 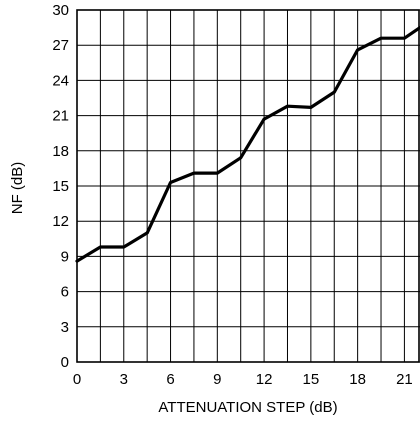 I want to click on y-tick-label: 3, so click(x=65, y=327).